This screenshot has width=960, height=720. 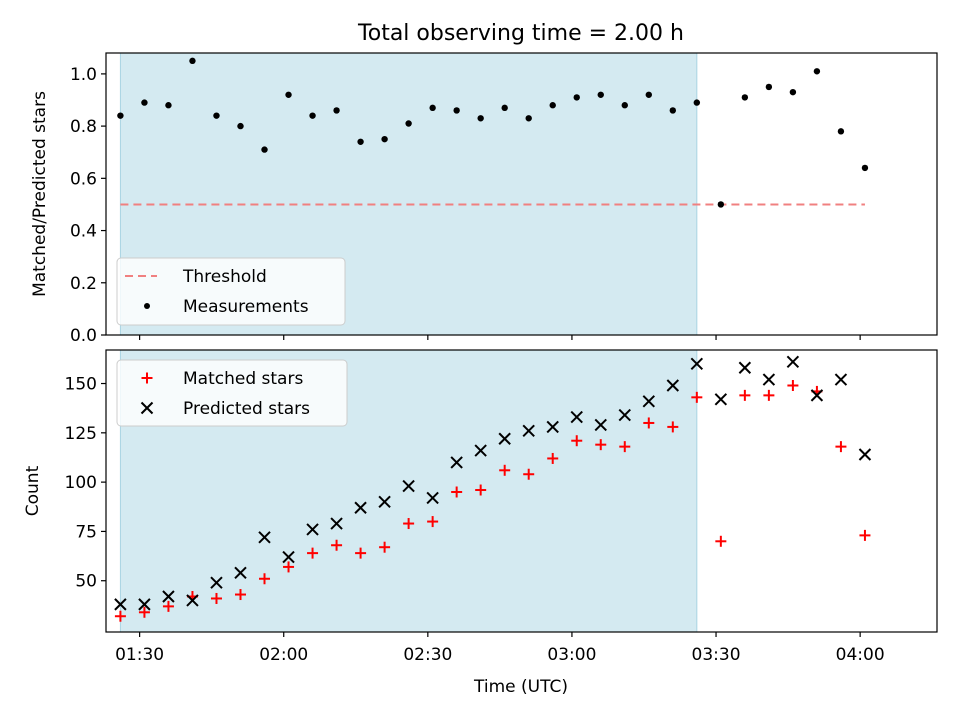 What do you see at coordinates (716, 655) in the screenshot?
I see `x-tick-label: 03:30` at bounding box center [716, 655].